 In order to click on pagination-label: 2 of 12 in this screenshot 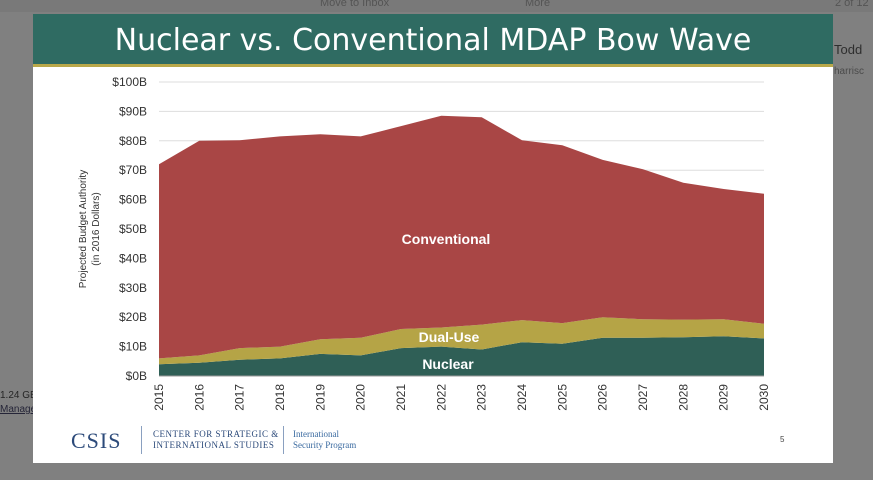, I will do `click(852, 4)`.